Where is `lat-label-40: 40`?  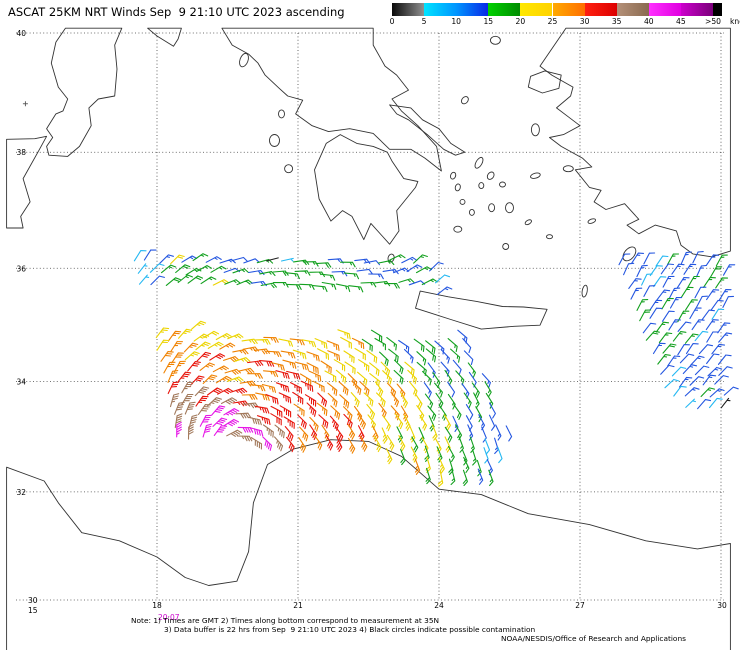
lat-label-40: 40 is located at coordinates (21, 33).